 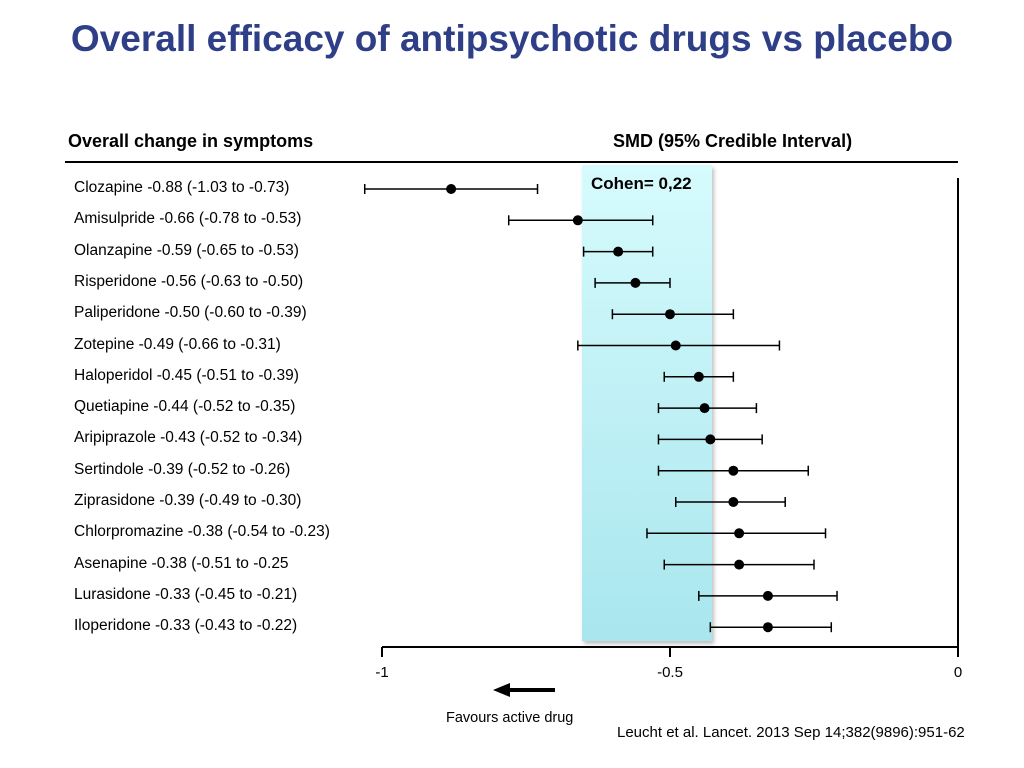 I want to click on drug-label: Amisulpride -0.66 (-0.78 to -0.53), so click(x=188, y=219).